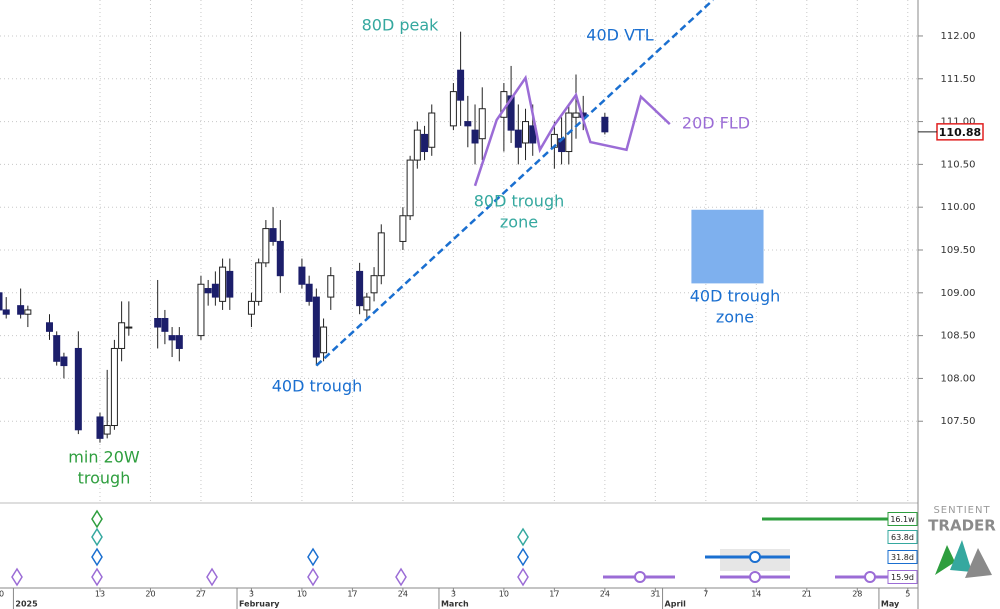  I want to click on x-tick-label: 21, so click(807, 594).